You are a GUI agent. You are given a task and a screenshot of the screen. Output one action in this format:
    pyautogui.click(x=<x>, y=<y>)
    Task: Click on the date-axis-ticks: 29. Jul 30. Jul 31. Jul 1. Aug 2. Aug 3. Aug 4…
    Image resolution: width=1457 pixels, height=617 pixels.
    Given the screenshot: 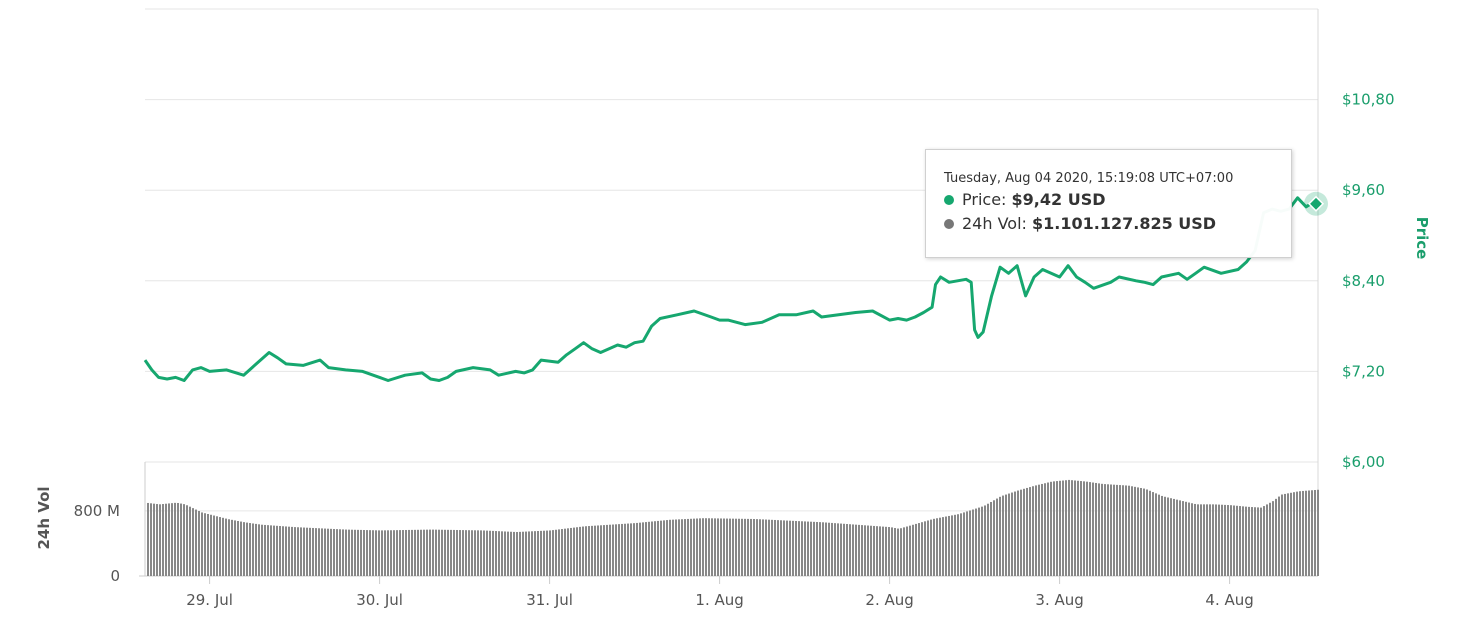 What is the action you would take?
    pyautogui.click(x=720, y=592)
    